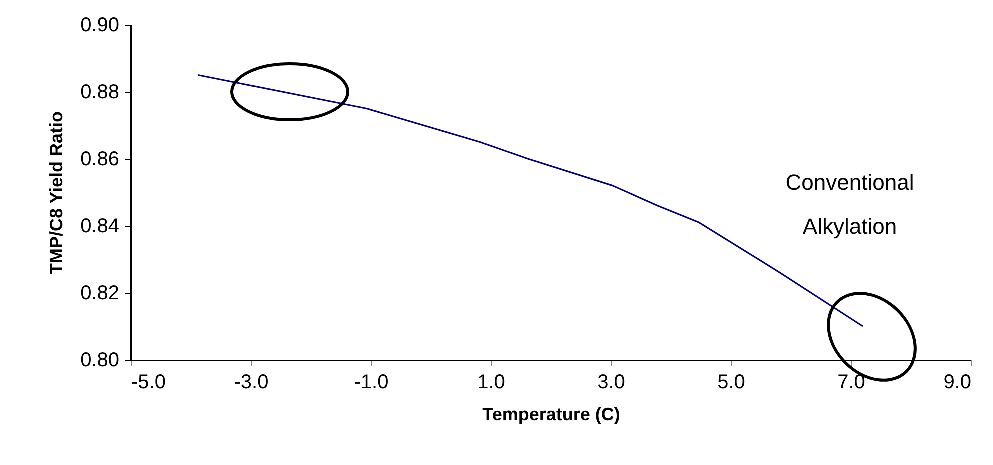 The height and width of the screenshot is (465, 993). What do you see at coordinates (551, 414) in the screenshot?
I see `x-axis-title: Temperature (C)` at bounding box center [551, 414].